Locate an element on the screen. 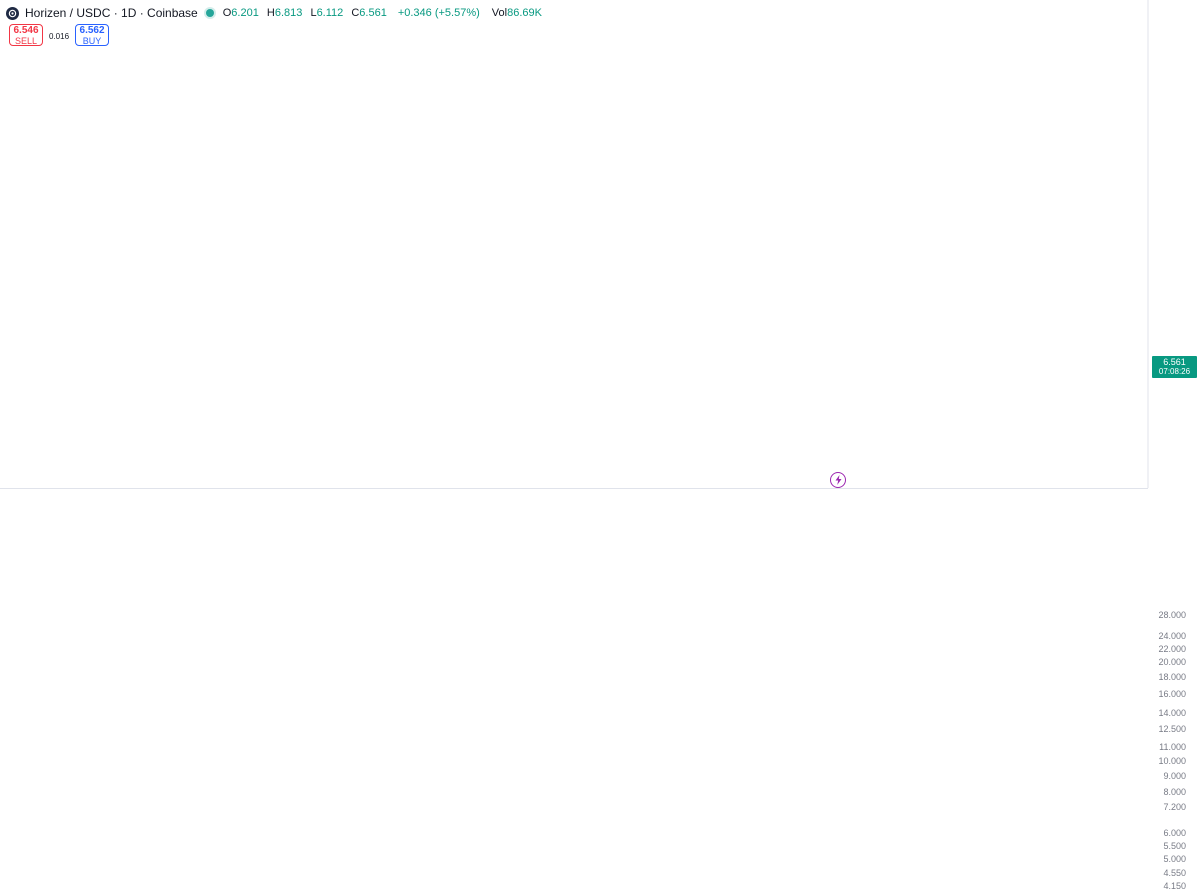 The height and width of the screenshot is (891, 1199). low-value: 6.112 is located at coordinates (330, 13).